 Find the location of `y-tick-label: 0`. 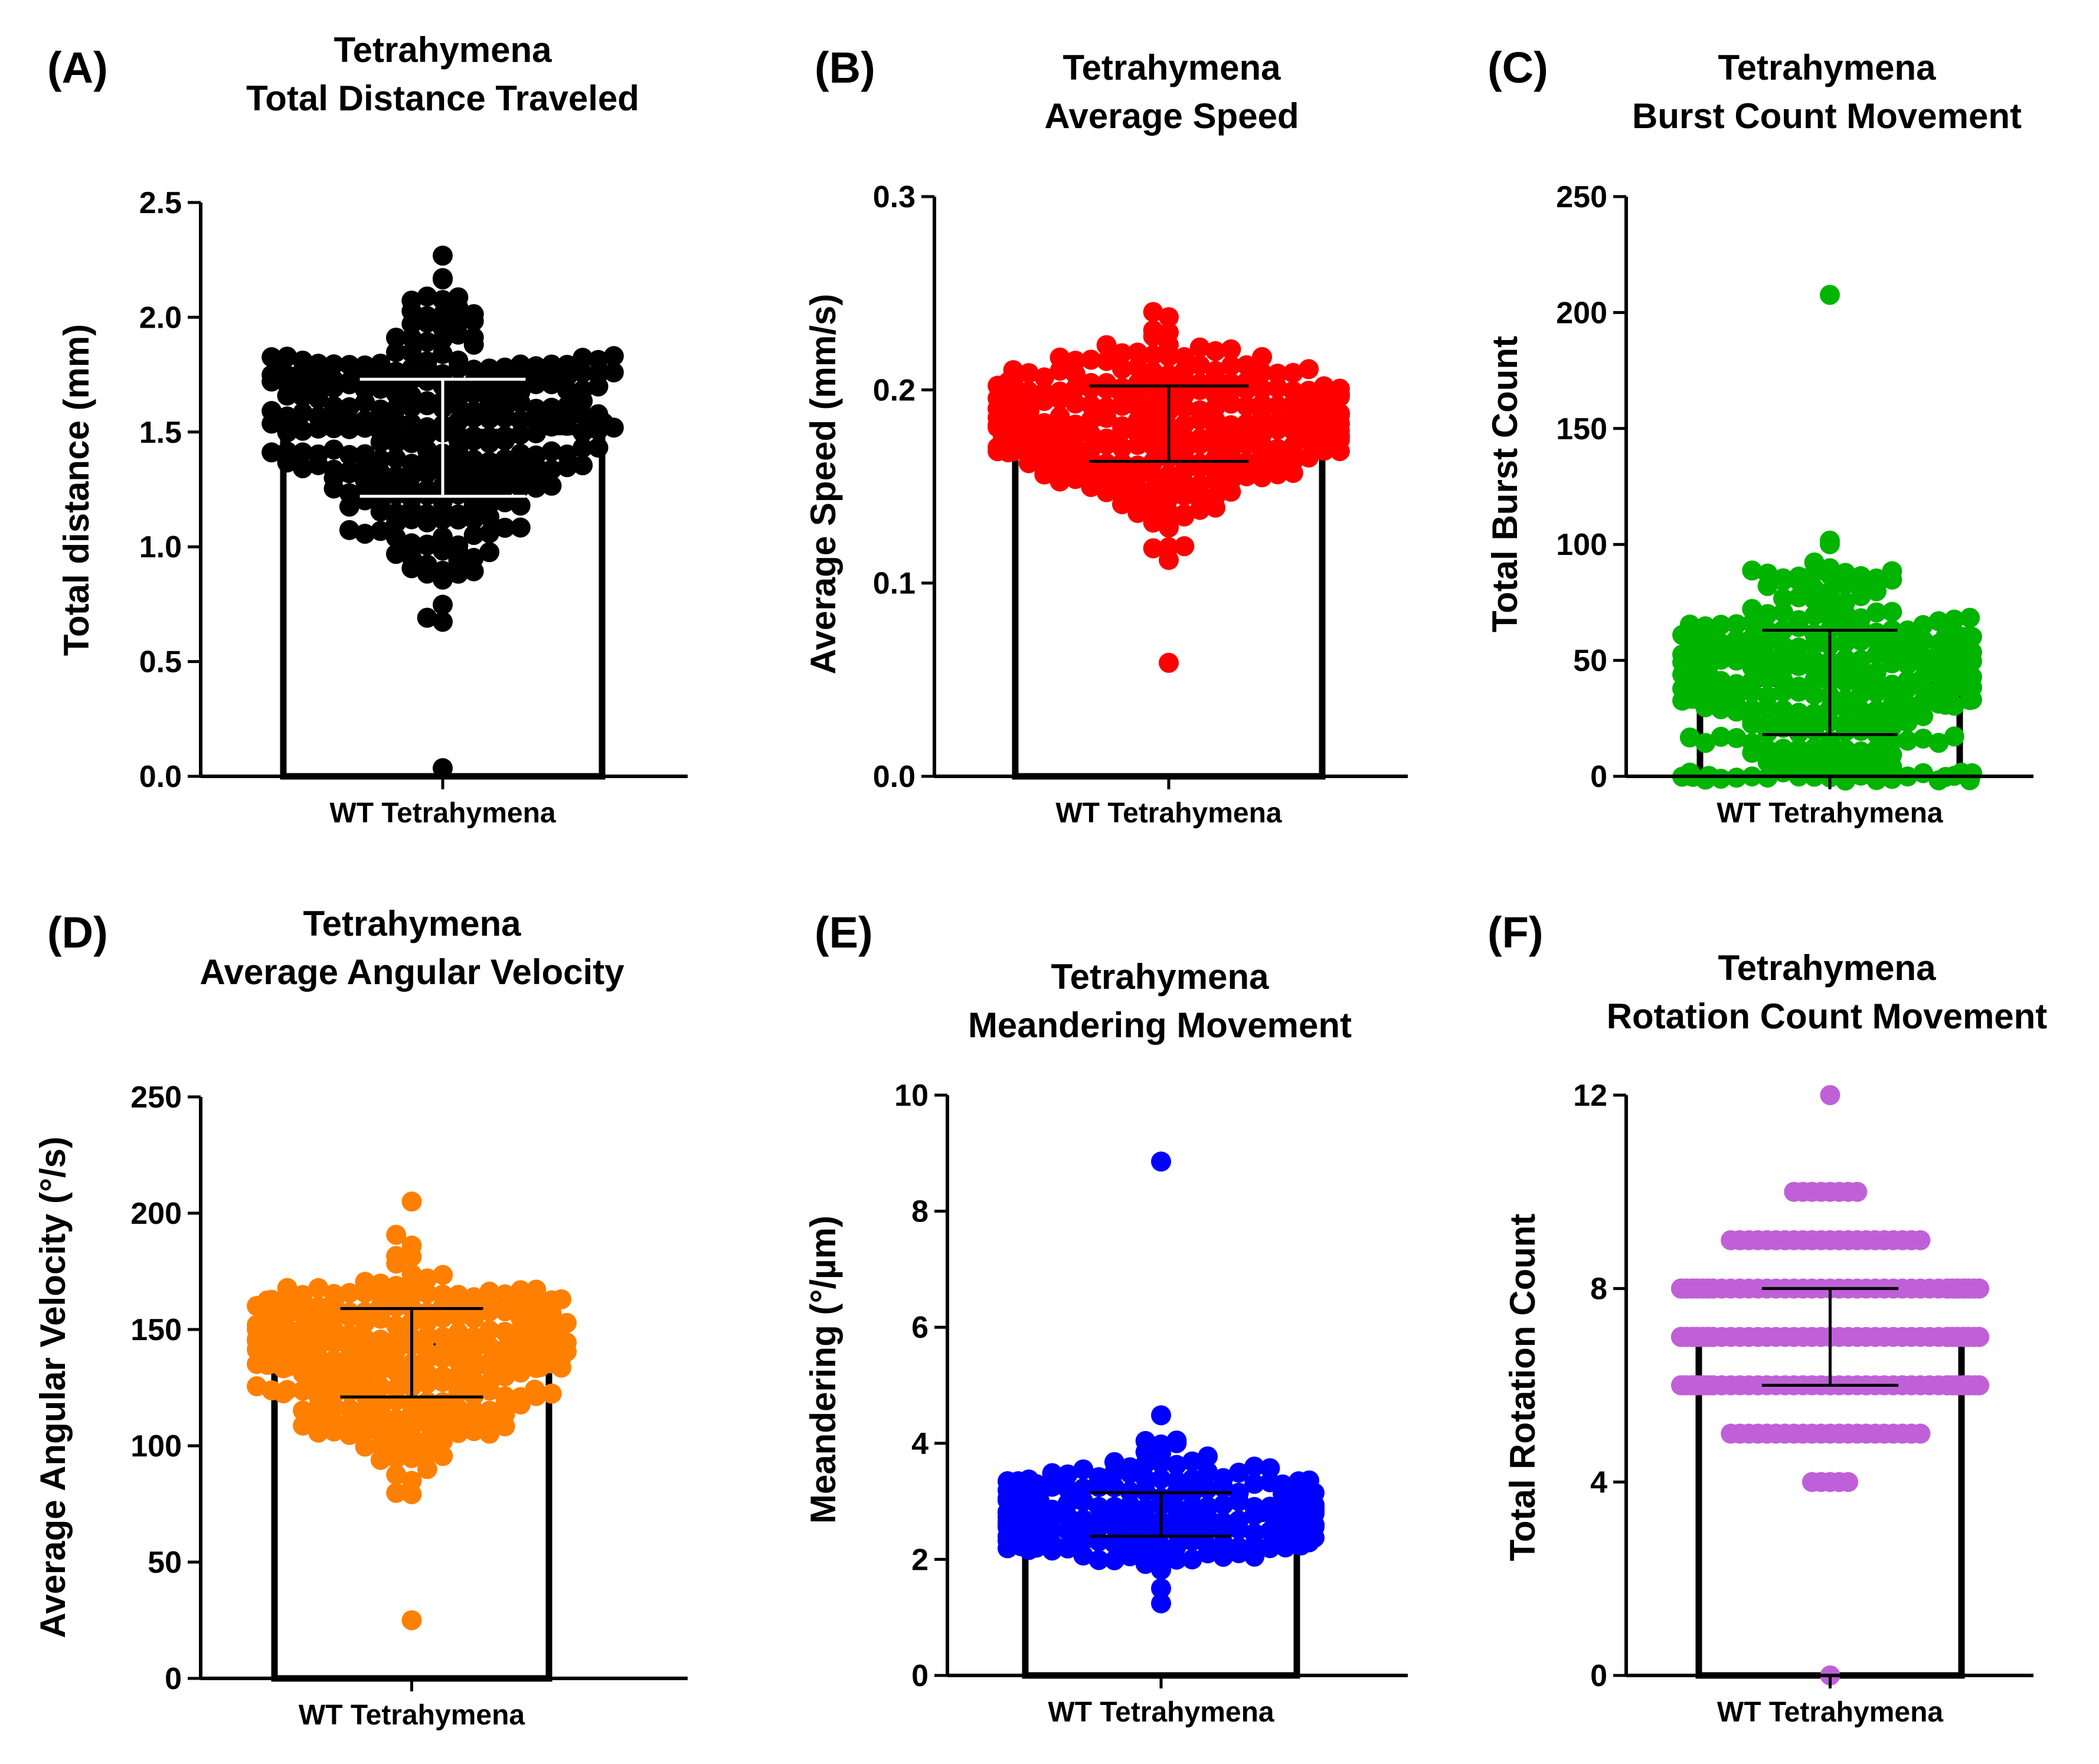

y-tick-label: 0 is located at coordinates (920, 1676).